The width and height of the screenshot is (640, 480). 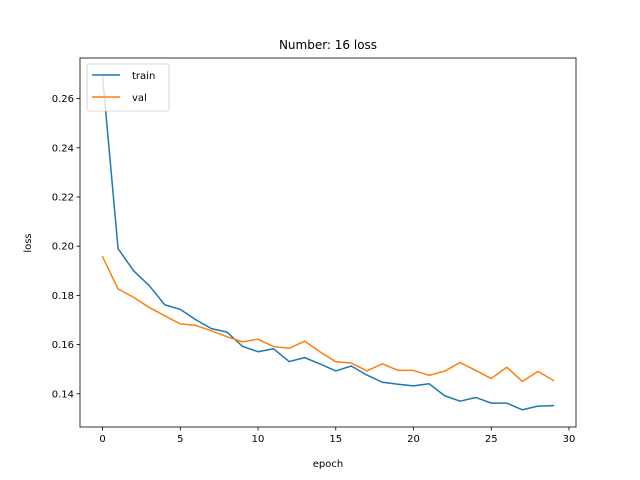 What do you see at coordinates (139, 98) in the screenshot?
I see `legend-label-val: val` at bounding box center [139, 98].